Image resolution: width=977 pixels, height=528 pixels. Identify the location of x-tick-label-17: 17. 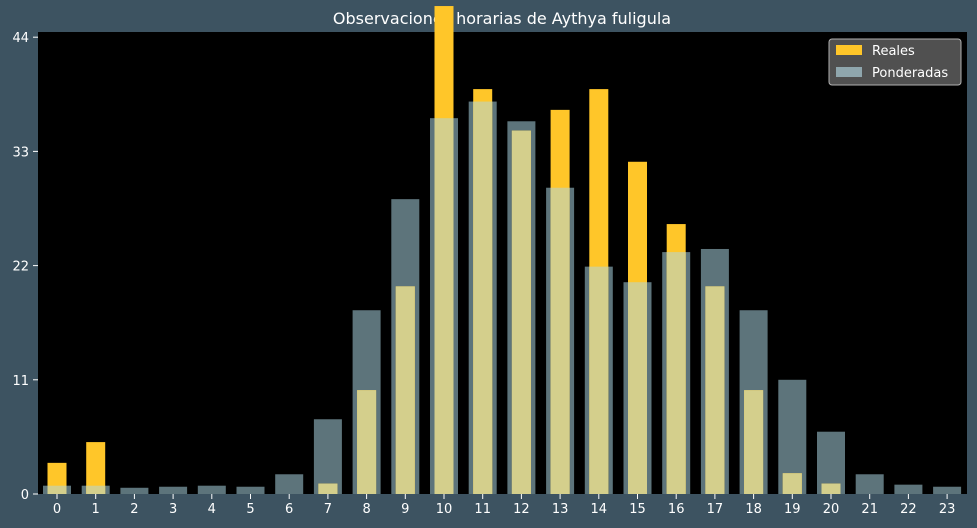
(715, 509).